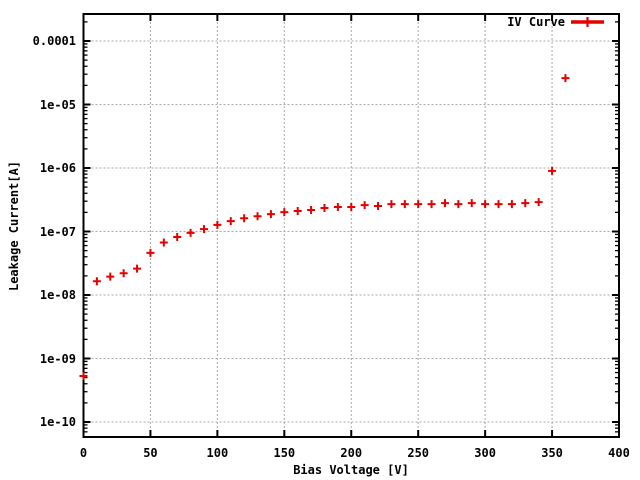 The height and width of the screenshot is (480, 640). Describe the element at coordinates (57, 168) in the screenshot. I see `y-tick-label: 1e-06` at that location.